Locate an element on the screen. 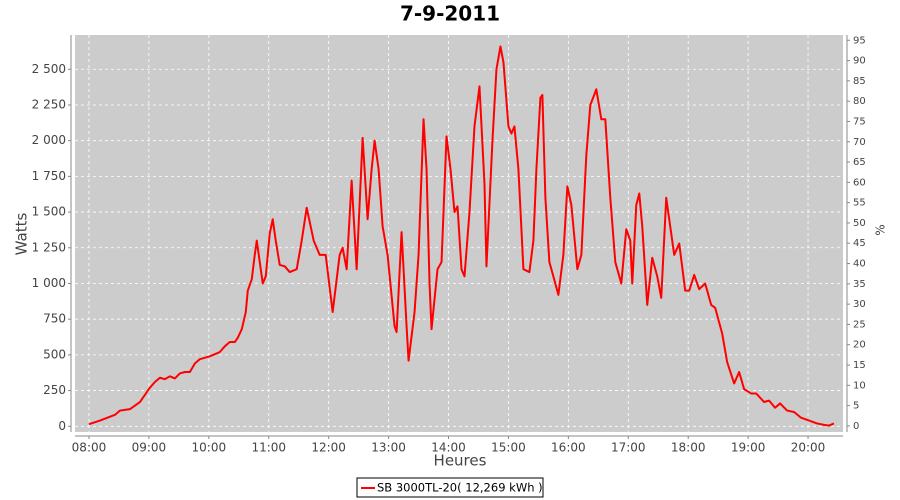 Image resolution: width=900 pixels, height=500 pixels. x-tick-label: 13:00 is located at coordinates (388, 448).